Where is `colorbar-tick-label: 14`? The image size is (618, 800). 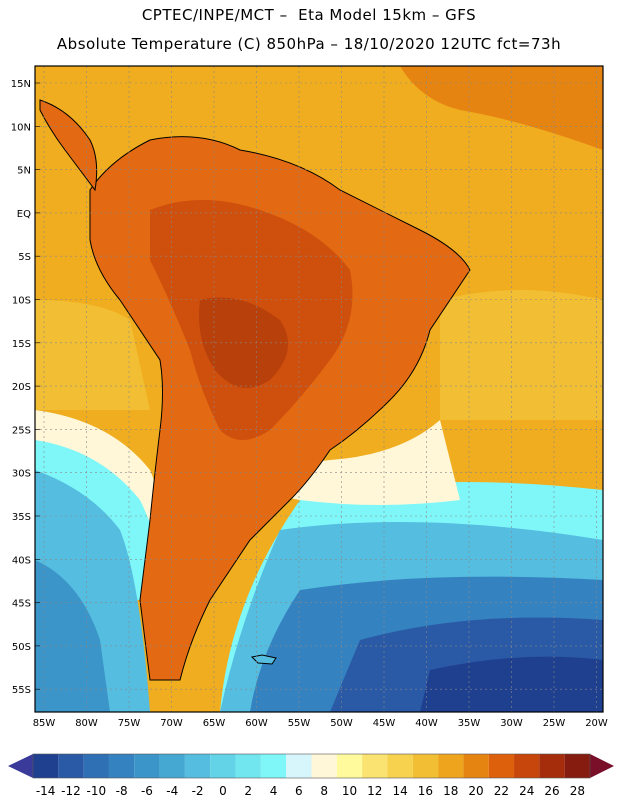
colorbar-tick-label: 14 is located at coordinates (399, 791).